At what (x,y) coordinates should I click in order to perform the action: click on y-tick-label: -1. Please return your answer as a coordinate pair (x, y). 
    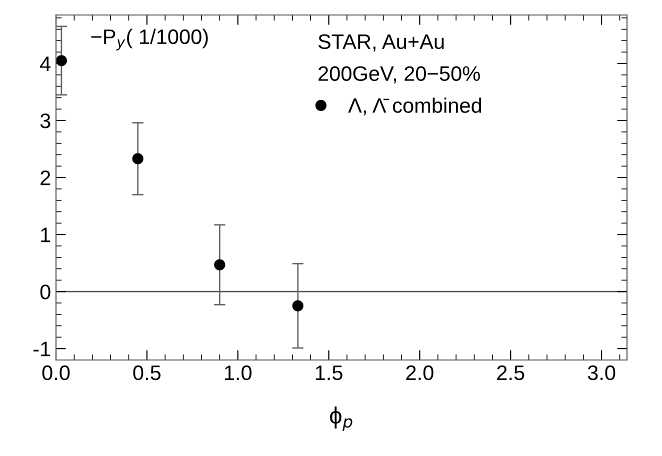
    Looking at the image, I should click on (42, 349).